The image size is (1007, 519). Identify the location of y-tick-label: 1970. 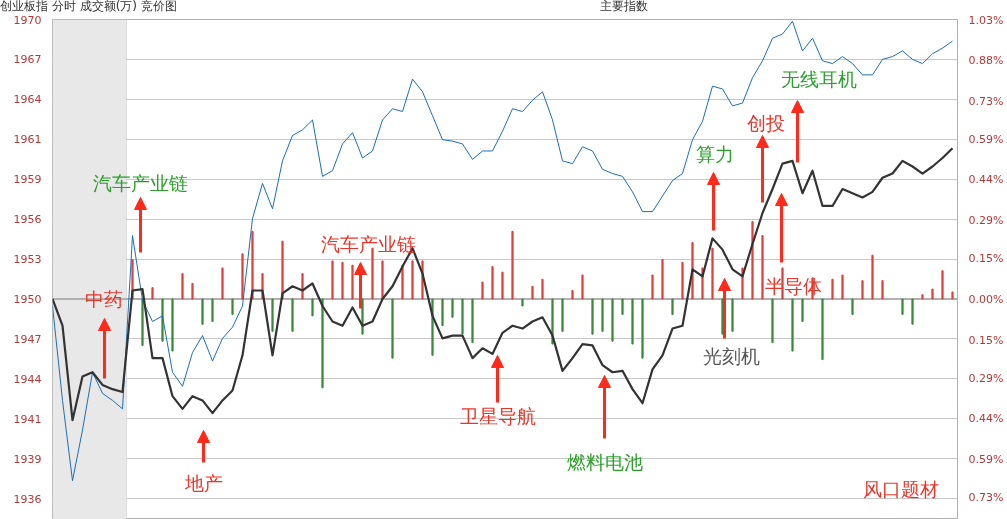
(27, 20).